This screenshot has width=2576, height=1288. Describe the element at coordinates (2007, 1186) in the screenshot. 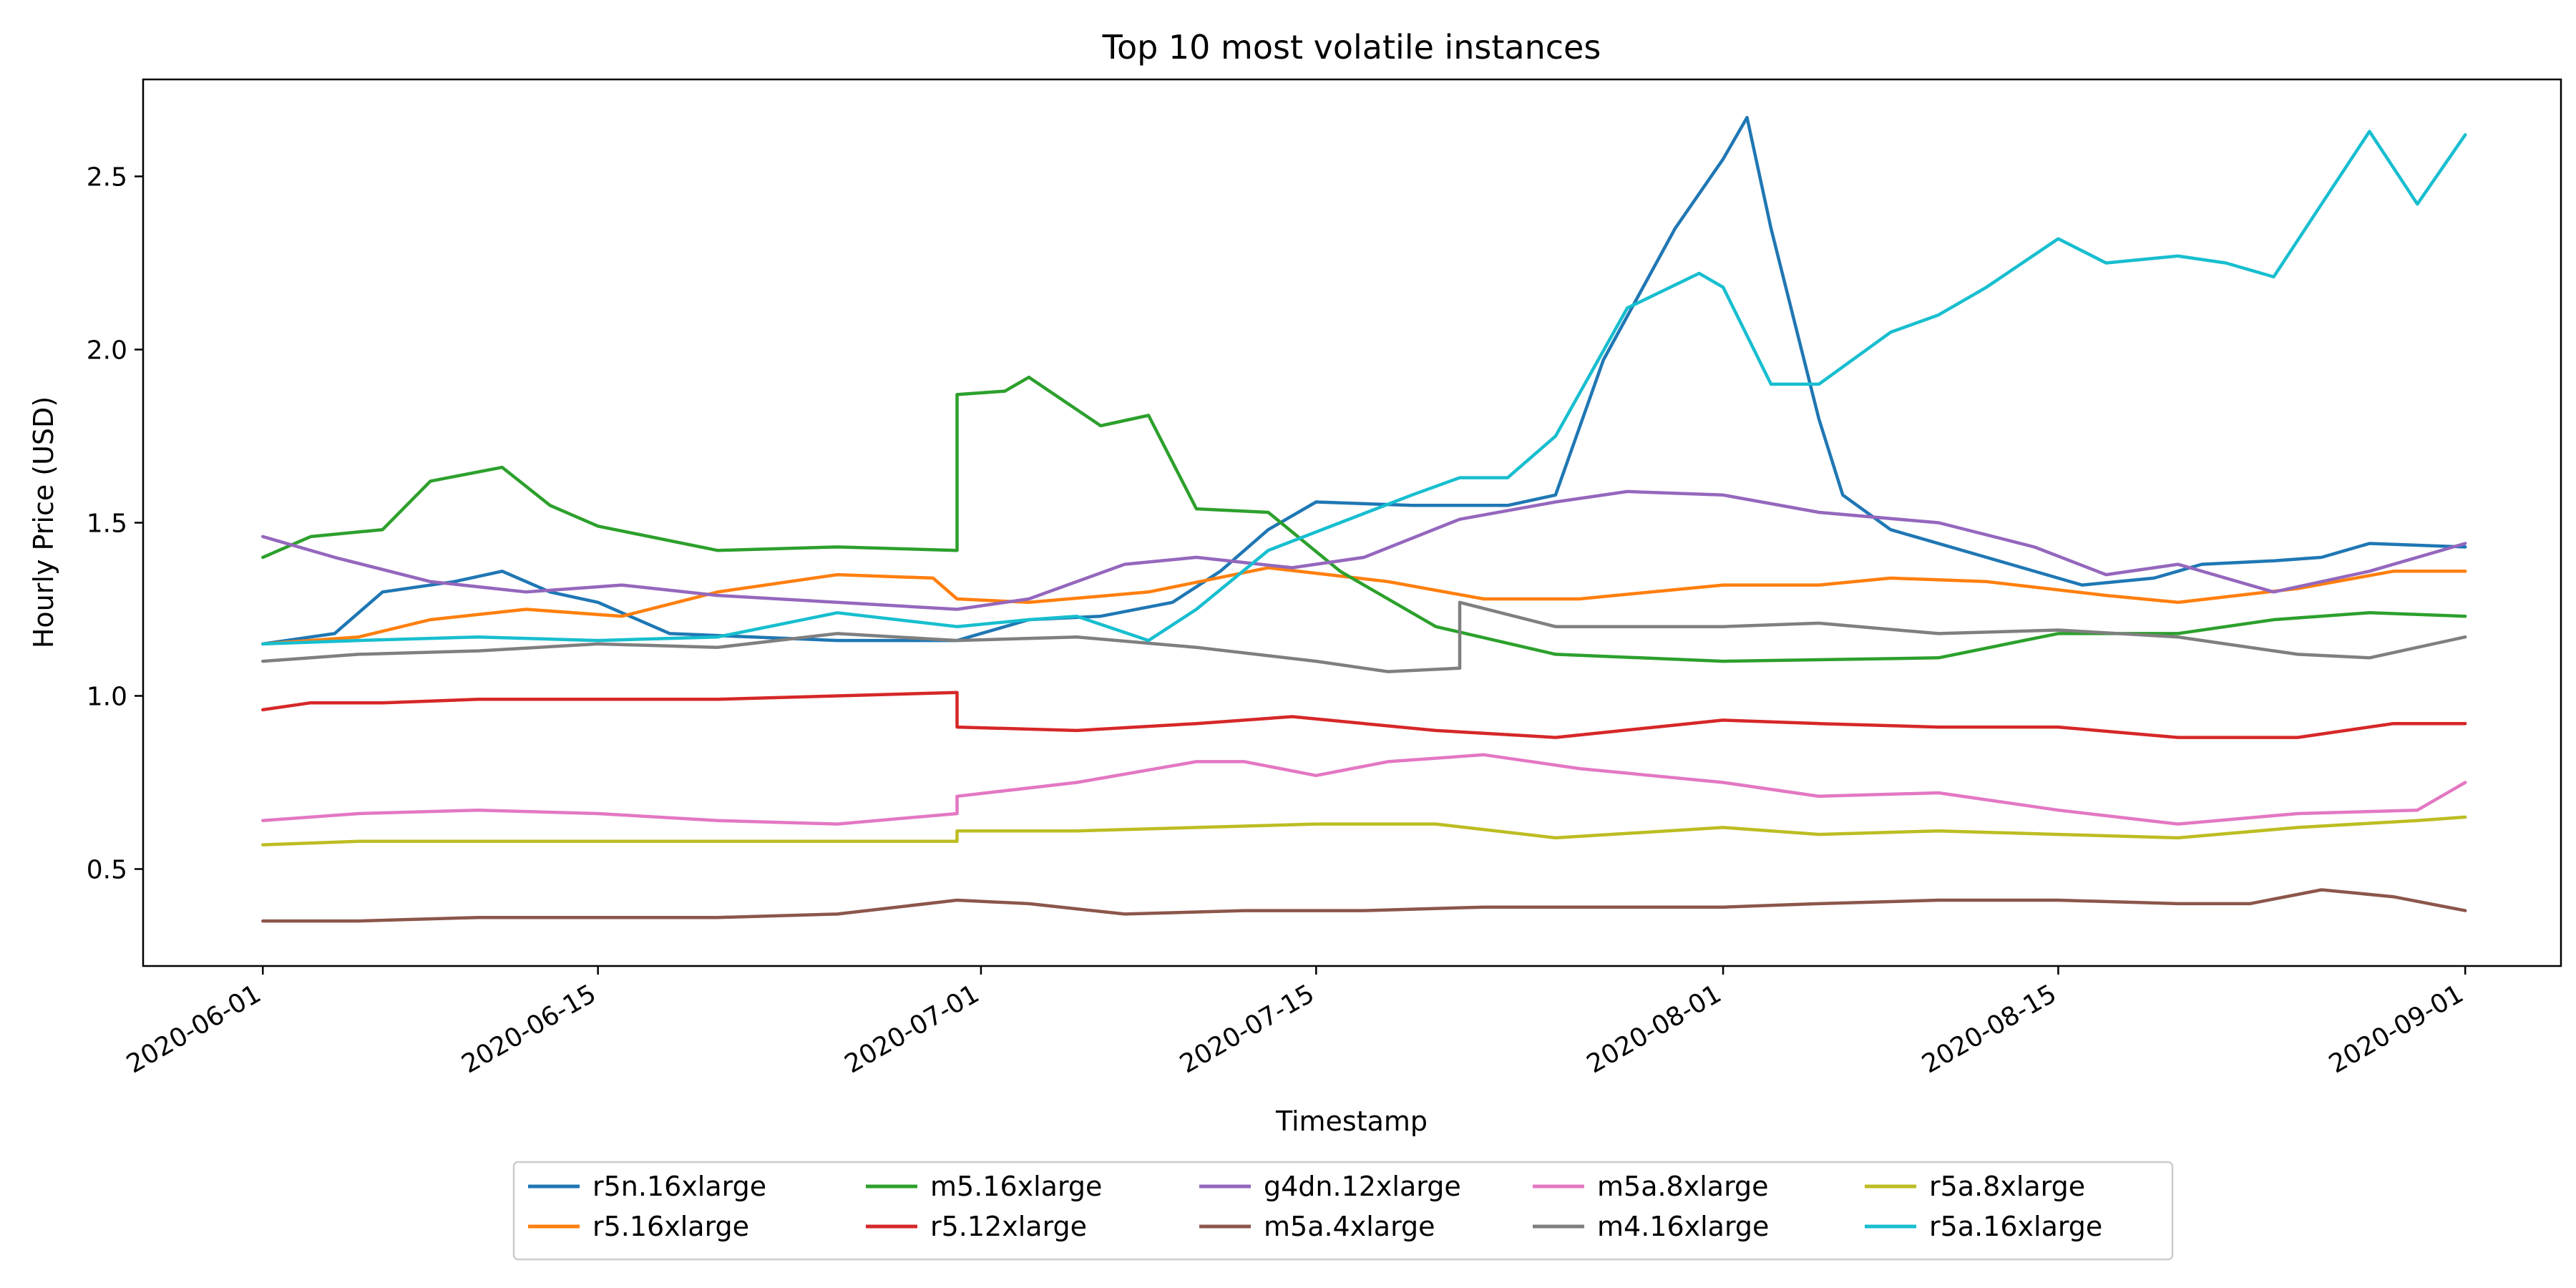

I see `legend-label-r5a.8xlarge: r5a.8xlarge` at that location.